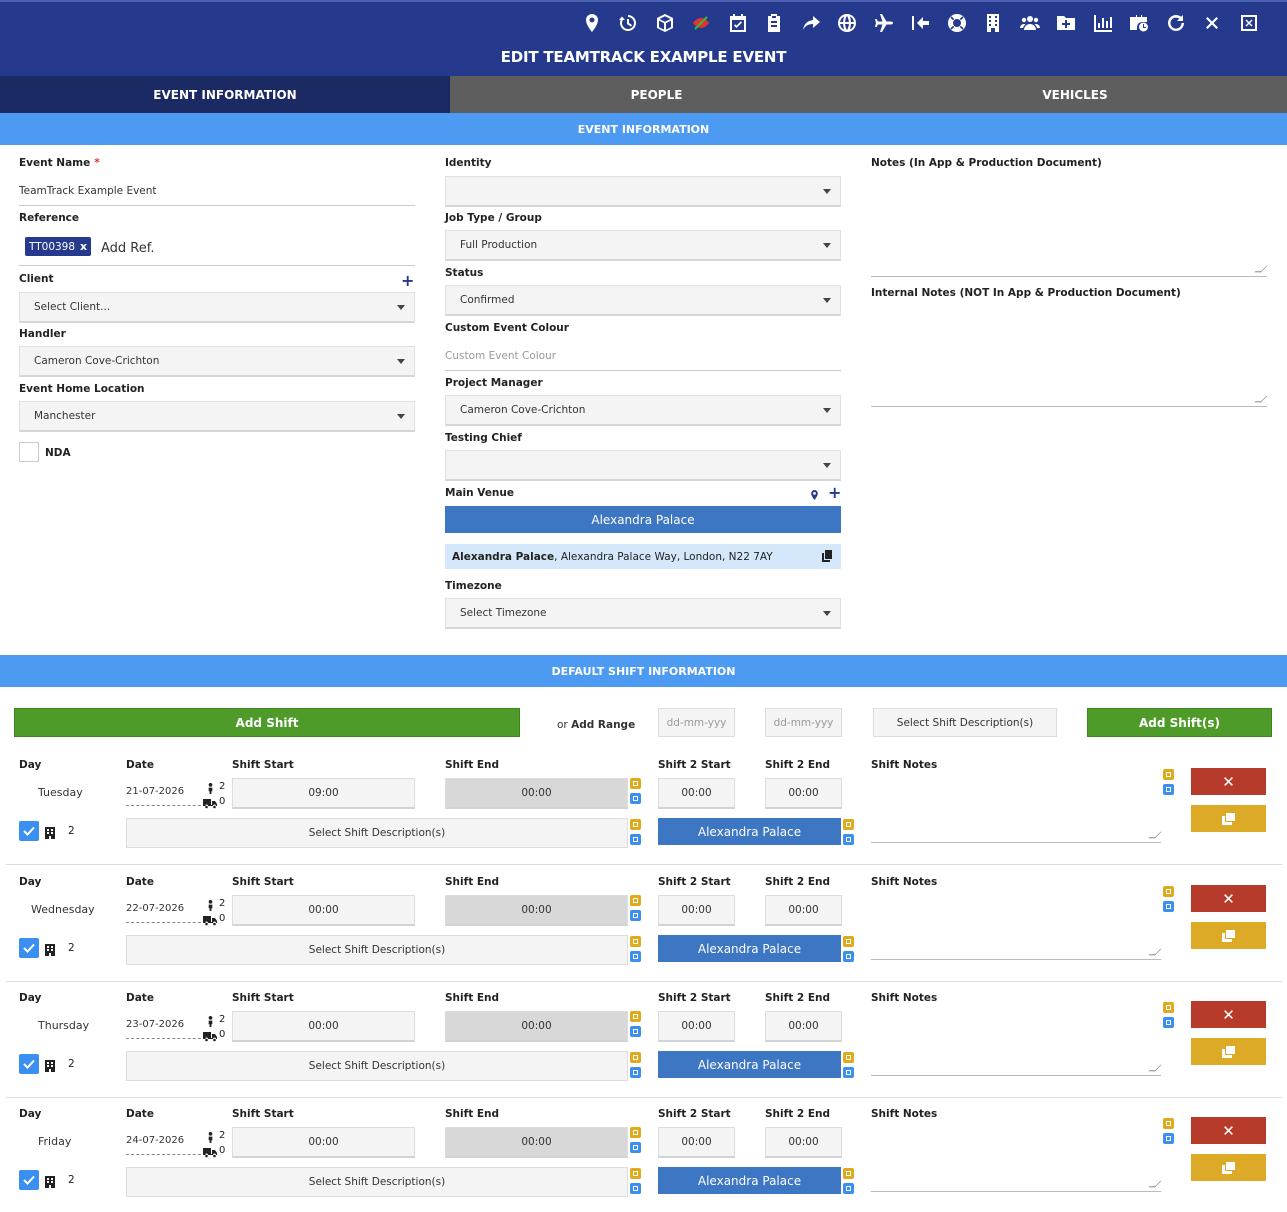 The image size is (1287, 1212). What do you see at coordinates (88, 191) in the screenshot?
I see `event-name-input: TeamTrack Example Event` at bounding box center [88, 191].